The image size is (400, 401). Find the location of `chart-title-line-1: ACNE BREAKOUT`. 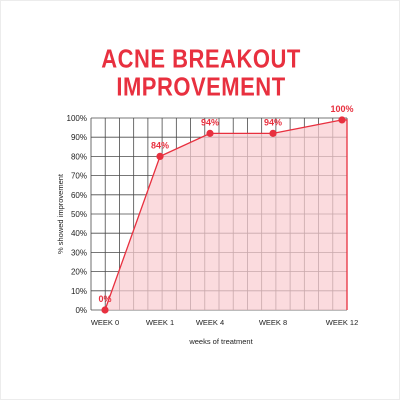

chart-title-line-1: ACNE BREAKOUT is located at coordinates (201, 58).